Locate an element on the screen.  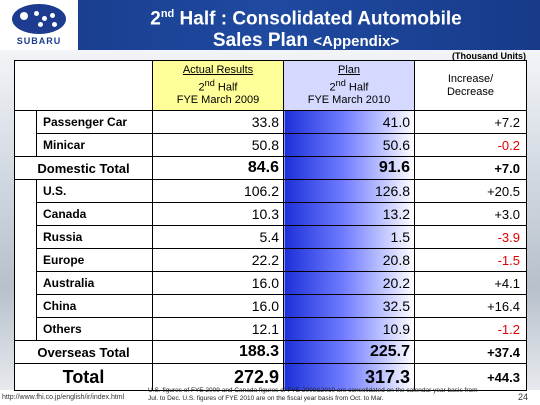
row-label: Domestic Total is located at coordinates (83, 168).